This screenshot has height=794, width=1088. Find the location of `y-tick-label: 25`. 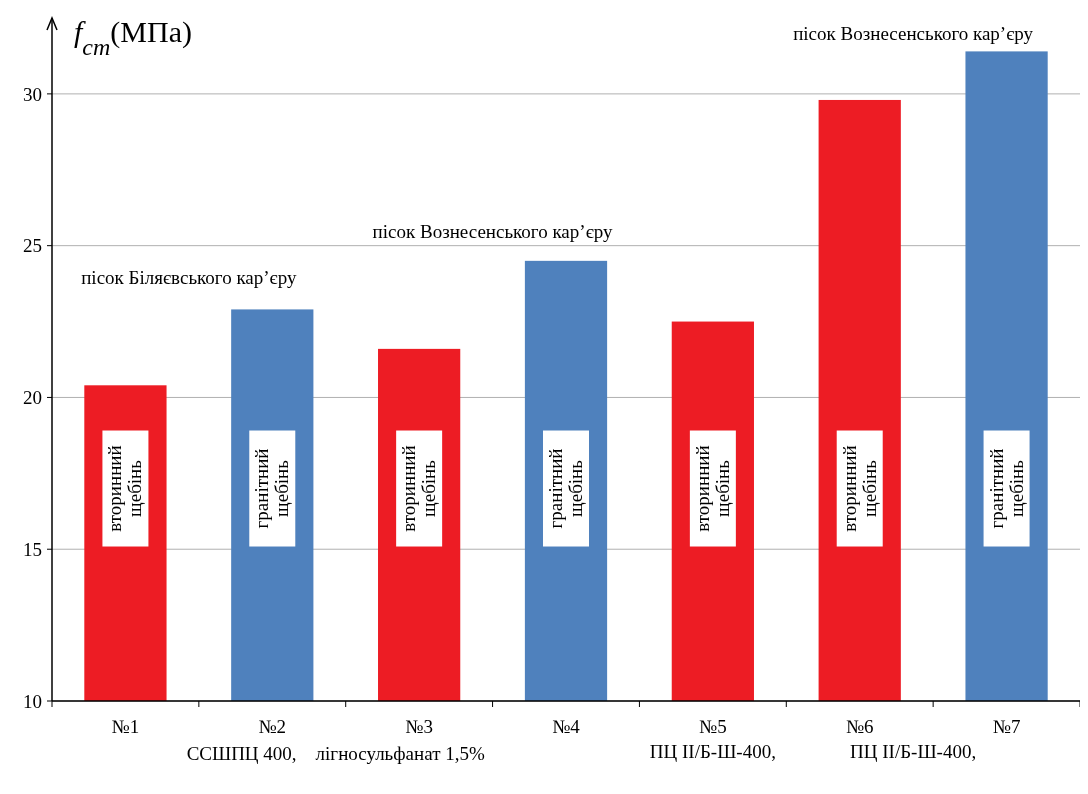

y-tick-label: 25 is located at coordinates (32, 246).